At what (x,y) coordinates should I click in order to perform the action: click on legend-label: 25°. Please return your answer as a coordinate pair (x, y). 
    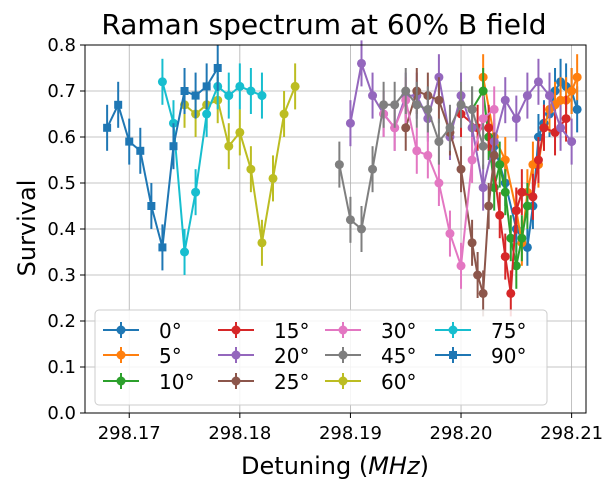
    Looking at the image, I should click on (291, 382).